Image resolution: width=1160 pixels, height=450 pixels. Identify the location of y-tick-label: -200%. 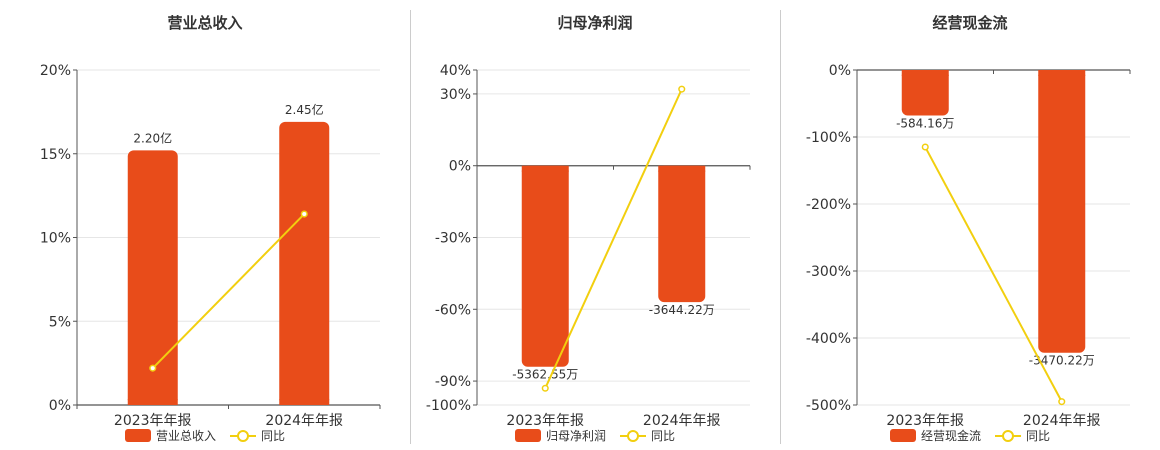
(828, 205).